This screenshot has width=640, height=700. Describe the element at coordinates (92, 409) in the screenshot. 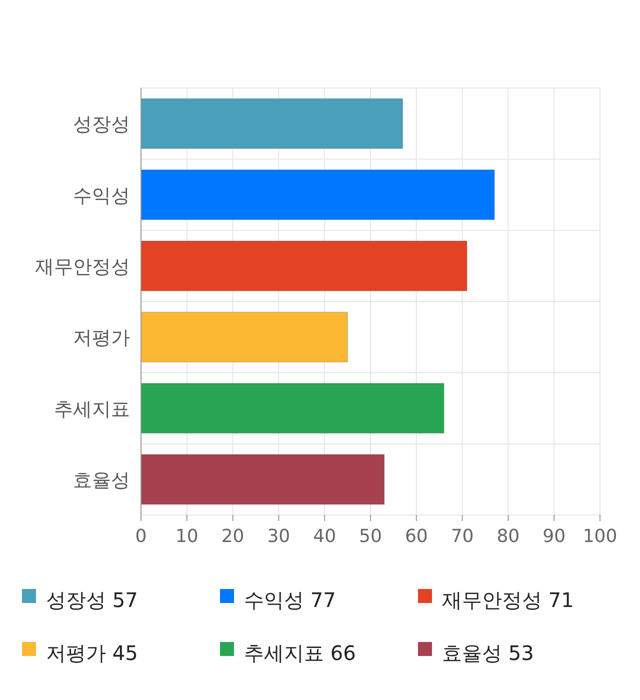

I see `y-tick-label: 추세지표` at that location.